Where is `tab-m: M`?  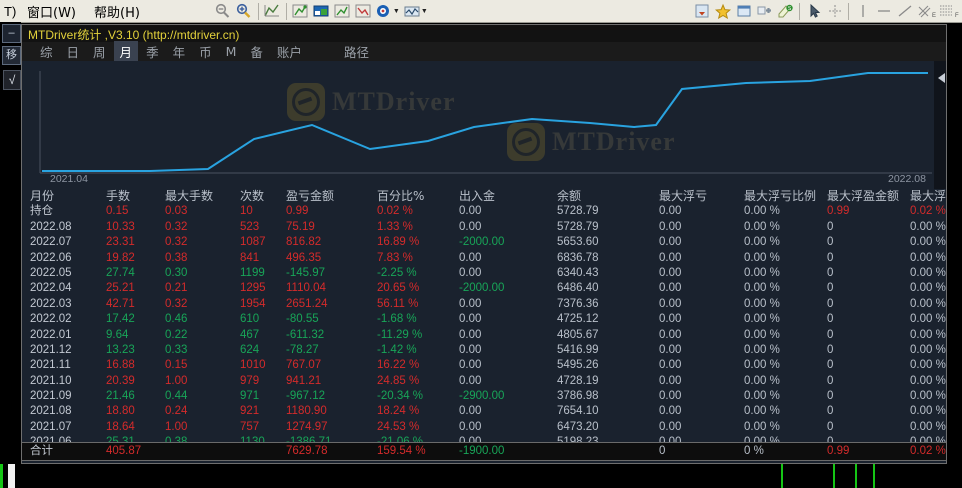
tab-m: M is located at coordinates (231, 51).